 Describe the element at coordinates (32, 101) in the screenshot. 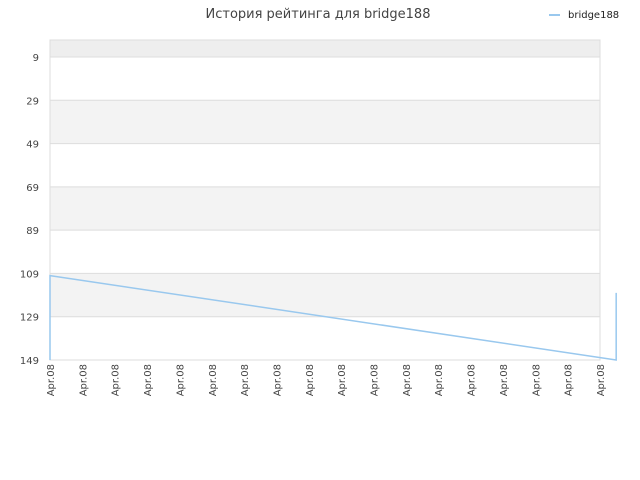

I see `y-tick-label: 29` at that location.